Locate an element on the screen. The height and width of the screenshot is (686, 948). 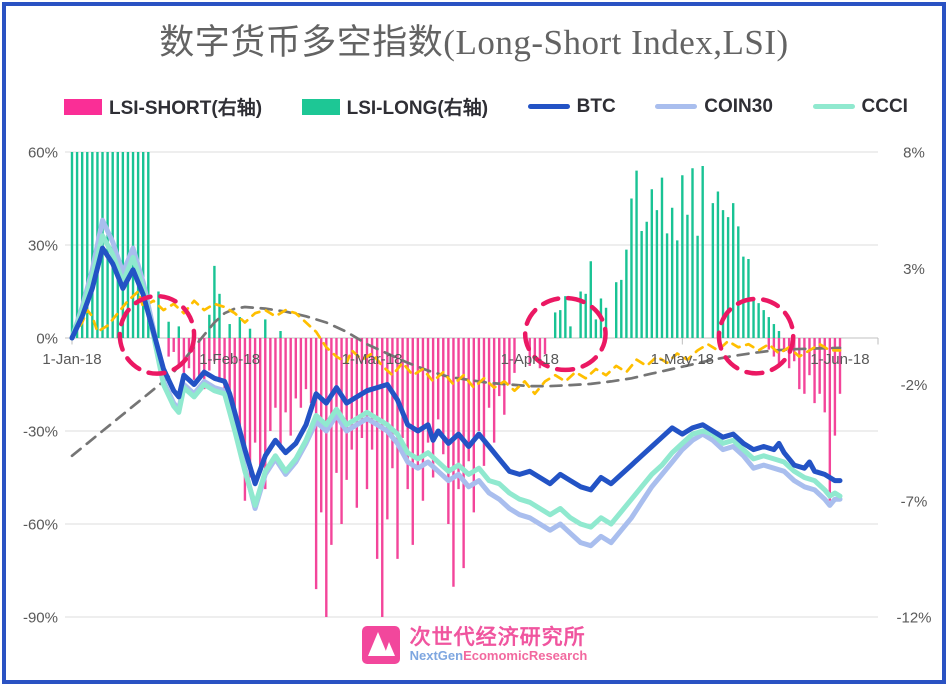
legend-label-btc: BTC is located at coordinates (596, 106).